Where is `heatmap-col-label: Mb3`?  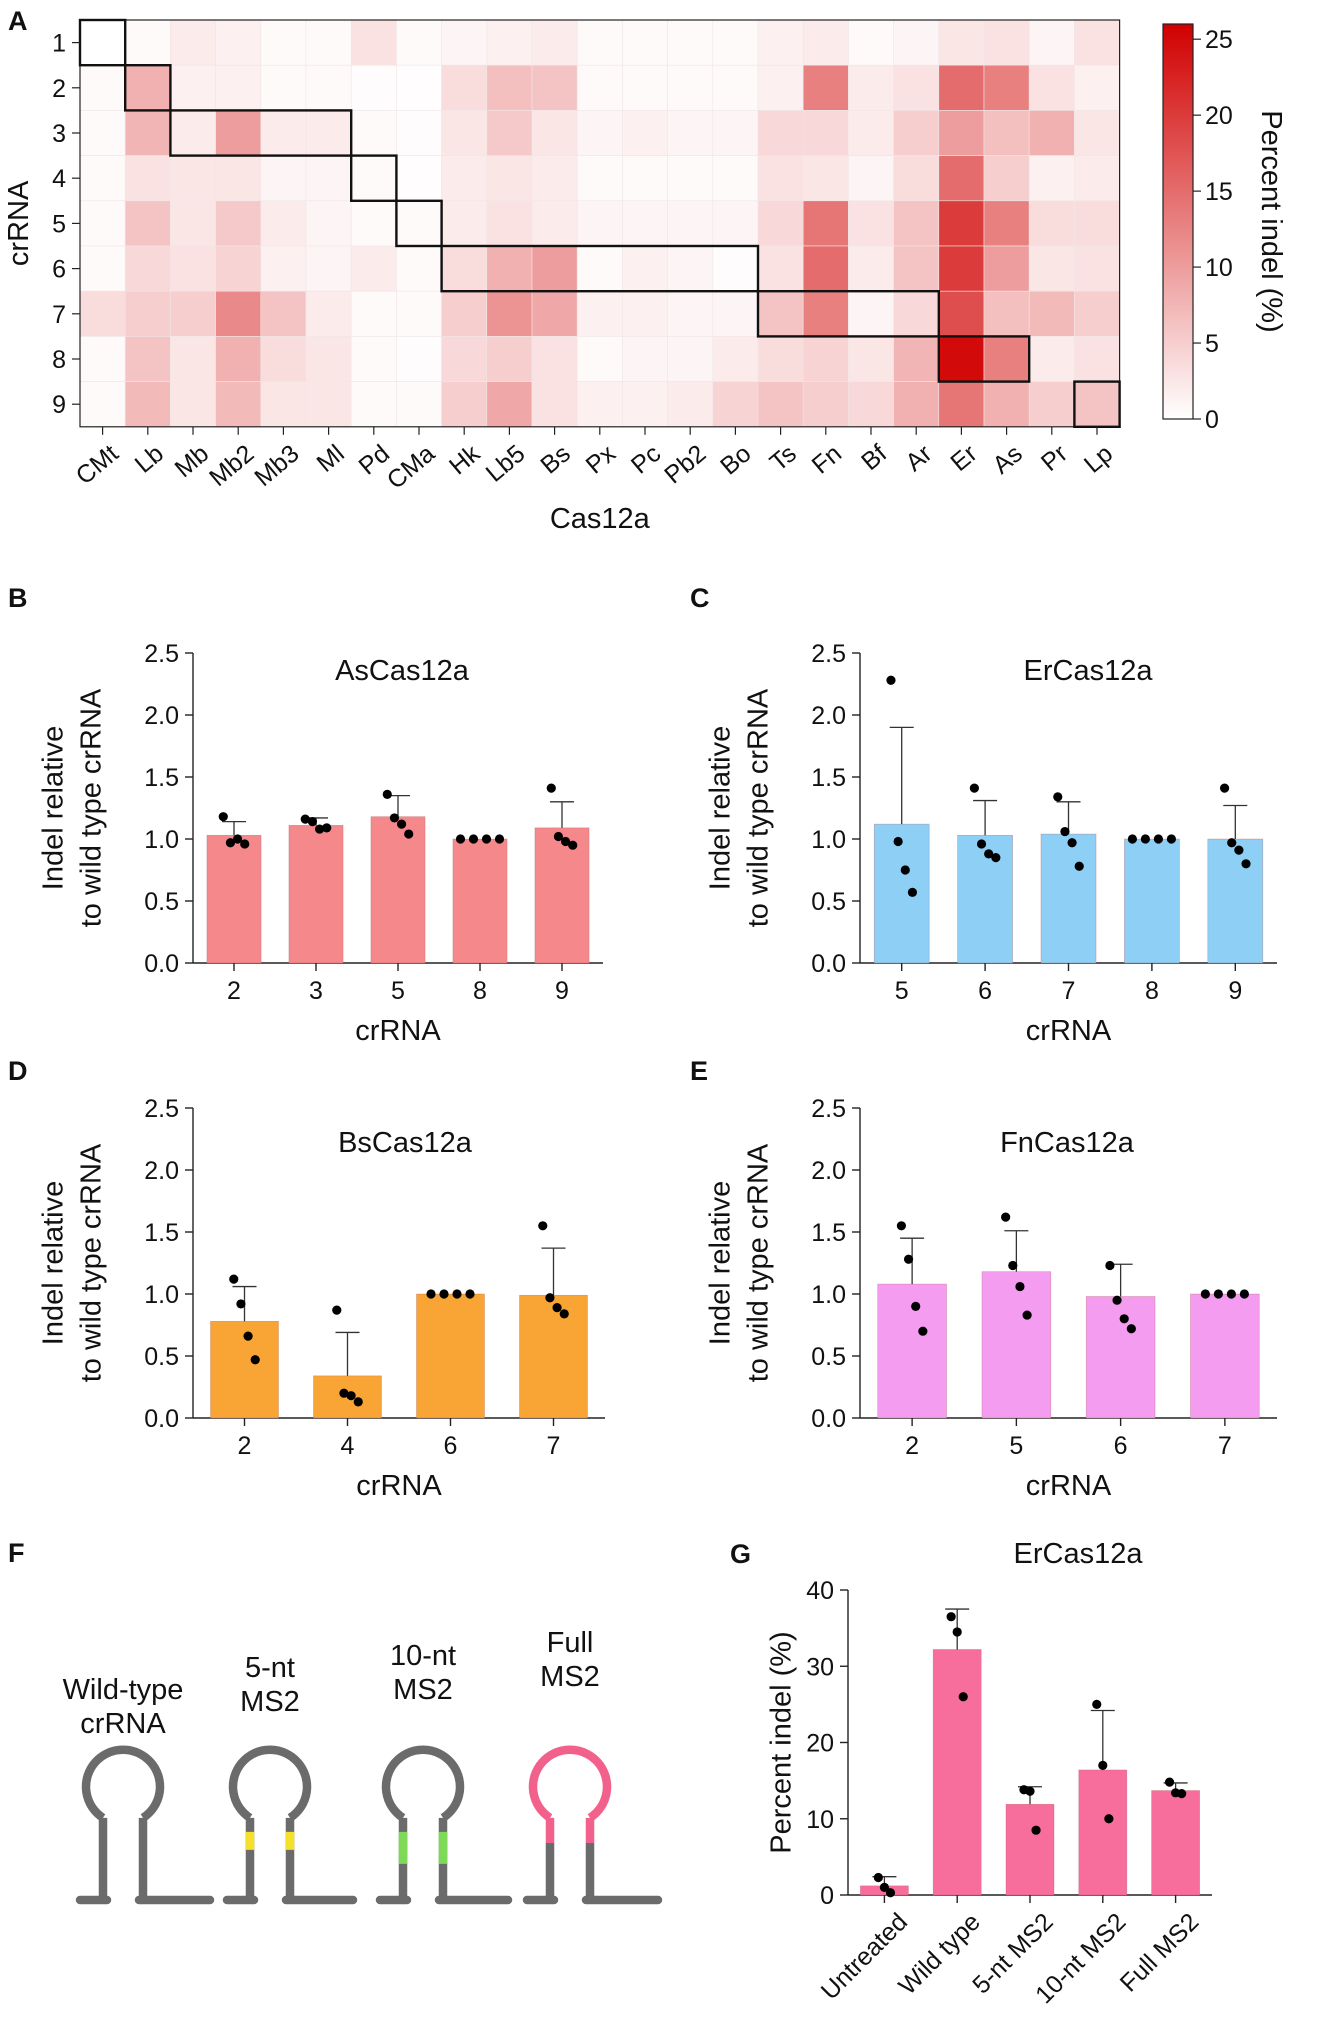 heatmap-col-label: Mb3 is located at coordinates (276, 465).